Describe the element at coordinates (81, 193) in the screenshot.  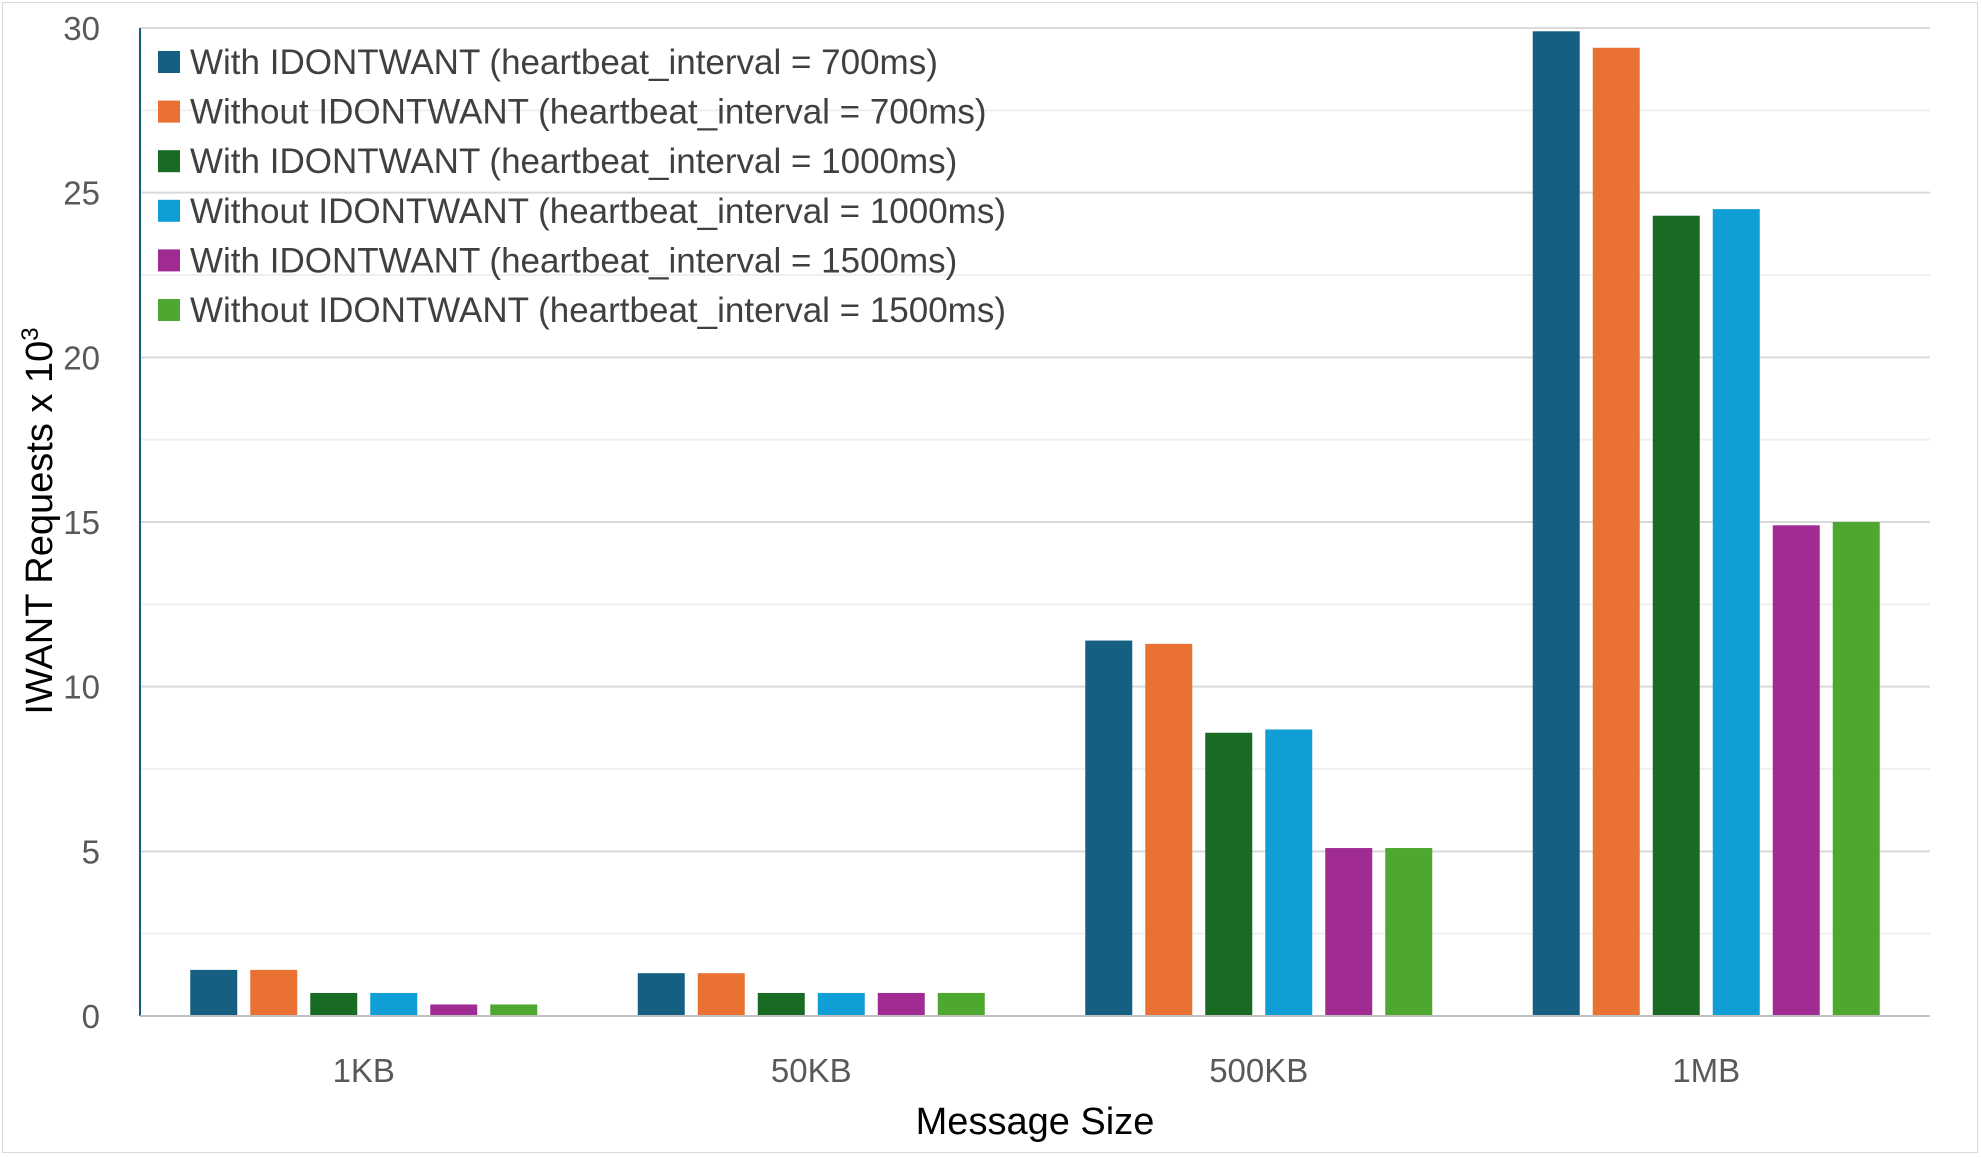
I see `y-tick-label: 25` at that location.